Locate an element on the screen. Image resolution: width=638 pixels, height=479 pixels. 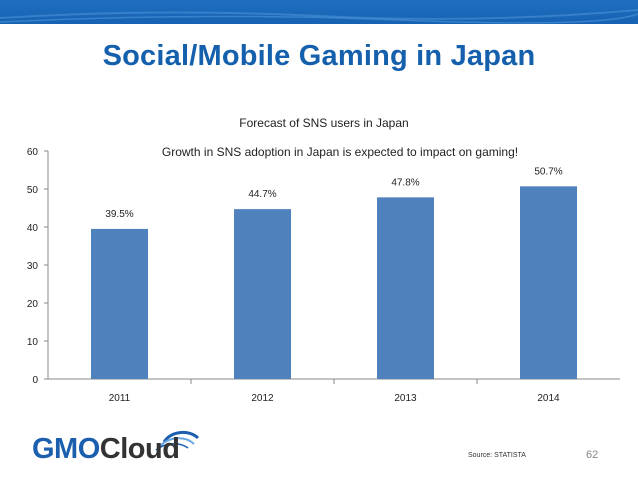
y-tick-label: 0 is located at coordinates (35, 380).